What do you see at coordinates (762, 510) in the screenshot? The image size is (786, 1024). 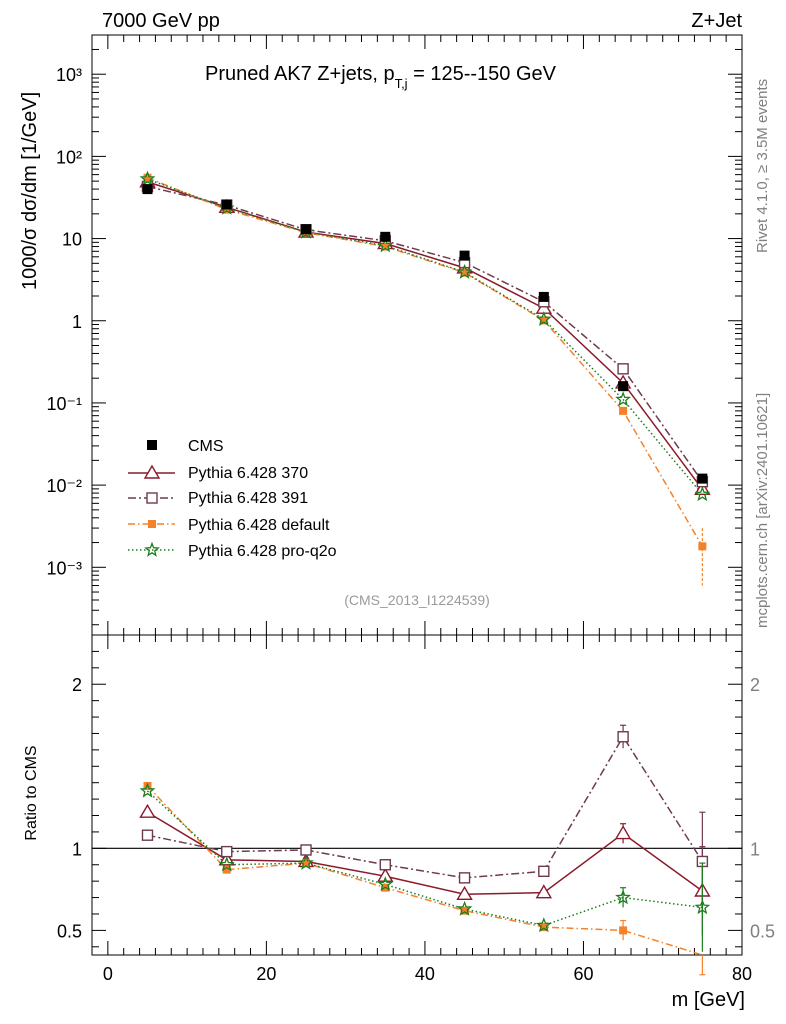 I see `mcplots-label: mcplots.cern.ch [arXiv:2401.10621]` at bounding box center [762, 510].